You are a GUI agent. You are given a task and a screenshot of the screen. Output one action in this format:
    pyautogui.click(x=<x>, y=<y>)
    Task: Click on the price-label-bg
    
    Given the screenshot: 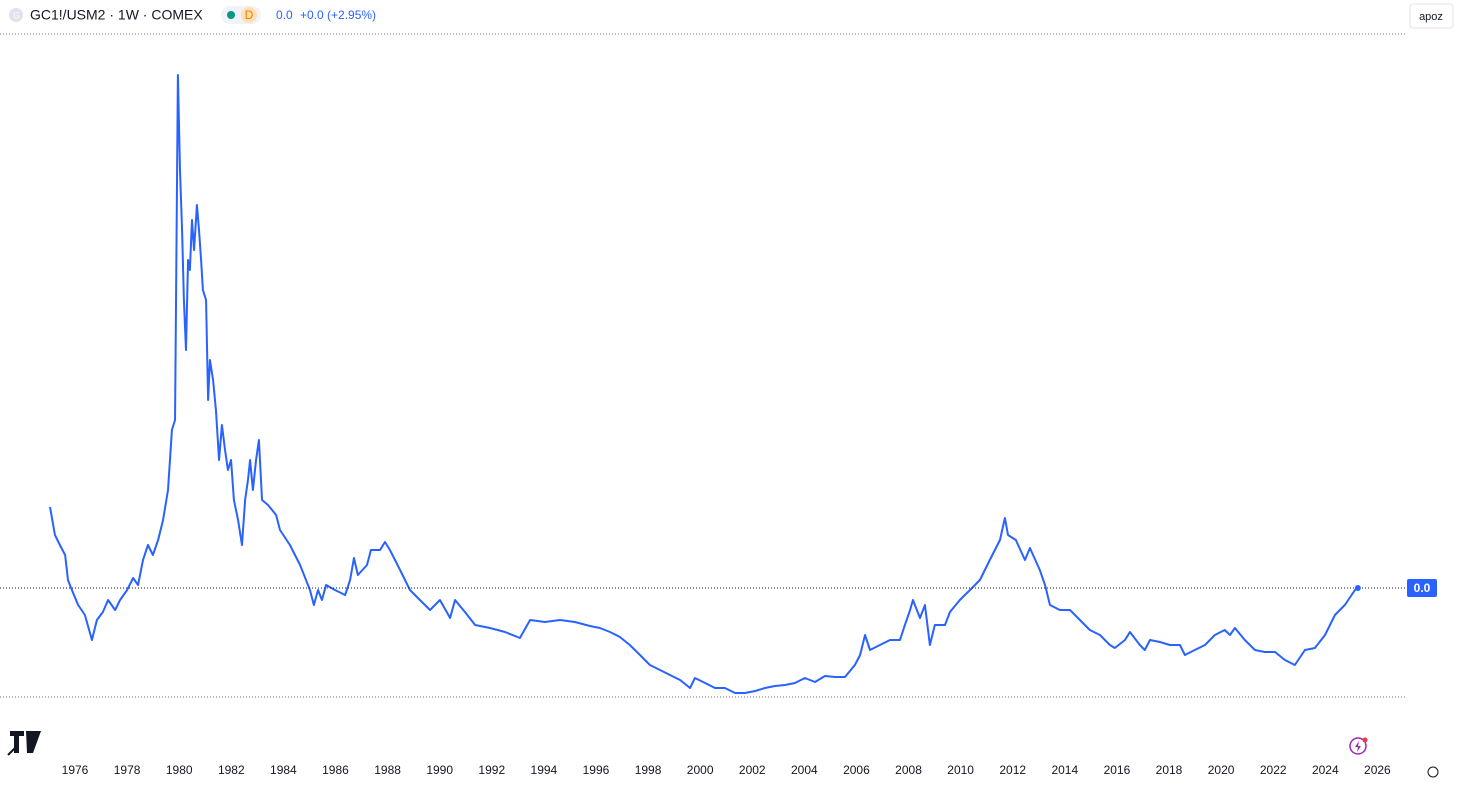 What is the action you would take?
    pyautogui.click(x=1422, y=588)
    